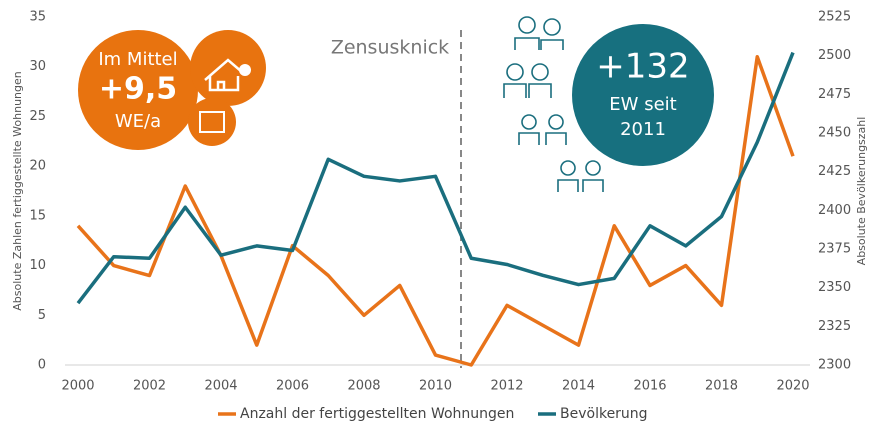 The image size is (876, 427). I want to click on x-tick-label: 2016, so click(649, 386).